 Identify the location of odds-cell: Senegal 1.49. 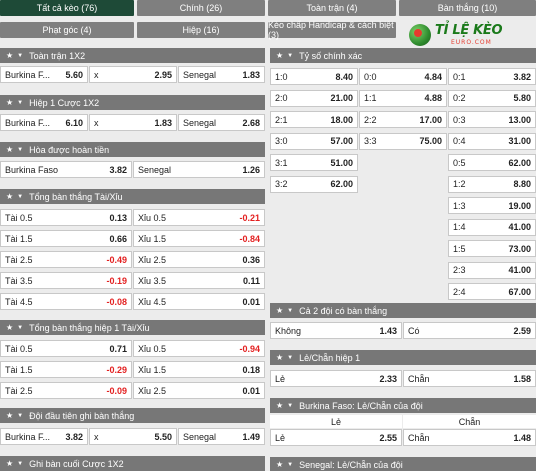
(221, 436).